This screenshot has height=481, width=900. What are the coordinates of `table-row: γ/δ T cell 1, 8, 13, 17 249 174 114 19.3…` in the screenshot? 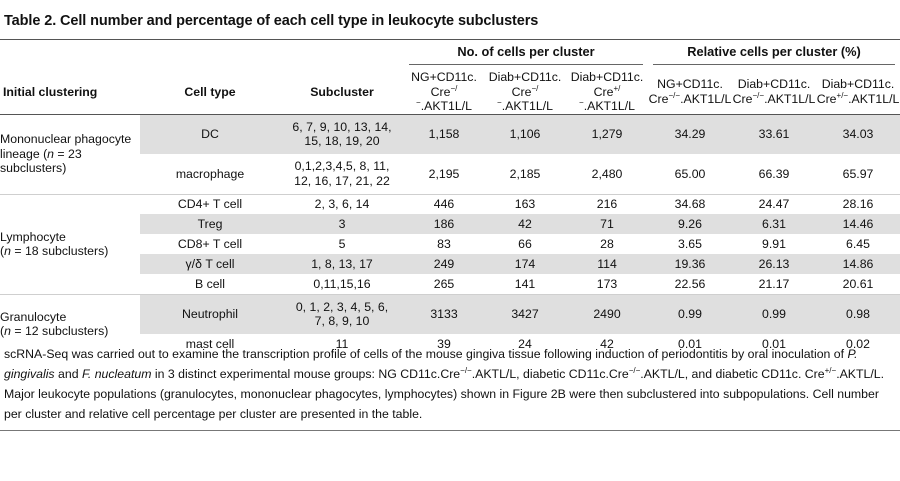 It's located at (450, 264).